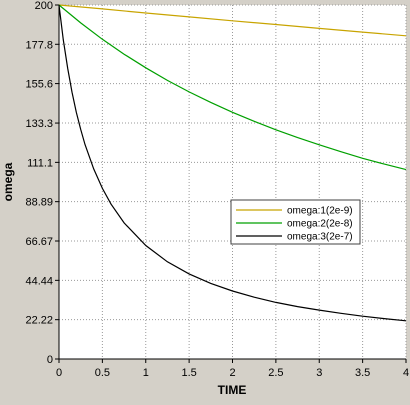 Image resolution: width=410 pixels, height=405 pixels. What do you see at coordinates (275, 373) in the screenshot?
I see `x-tick-label: 2.5` at bounding box center [275, 373].